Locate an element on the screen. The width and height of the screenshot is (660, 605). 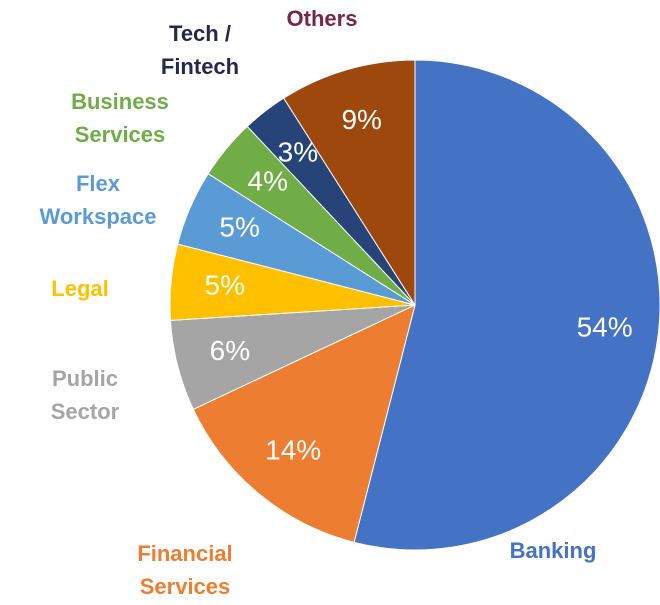
category-label: Public is located at coordinates (85, 378).